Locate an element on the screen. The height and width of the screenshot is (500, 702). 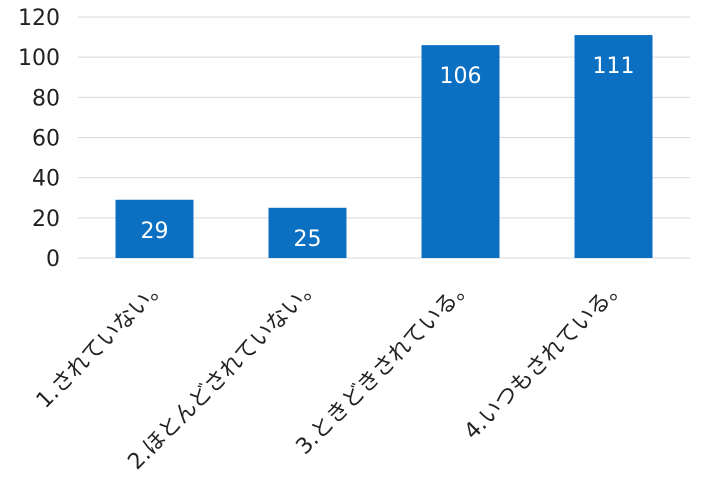
y-axis-ticks: 0 20 40 60 80 100 120 is located at coordinates (39, 139).